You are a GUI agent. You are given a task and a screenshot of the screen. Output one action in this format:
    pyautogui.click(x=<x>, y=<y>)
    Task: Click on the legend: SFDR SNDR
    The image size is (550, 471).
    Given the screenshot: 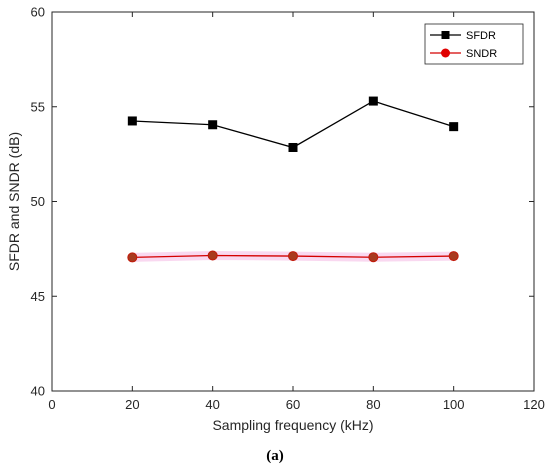 What is the action you would take?
    pyautogui.click(x=474, y=44)
    